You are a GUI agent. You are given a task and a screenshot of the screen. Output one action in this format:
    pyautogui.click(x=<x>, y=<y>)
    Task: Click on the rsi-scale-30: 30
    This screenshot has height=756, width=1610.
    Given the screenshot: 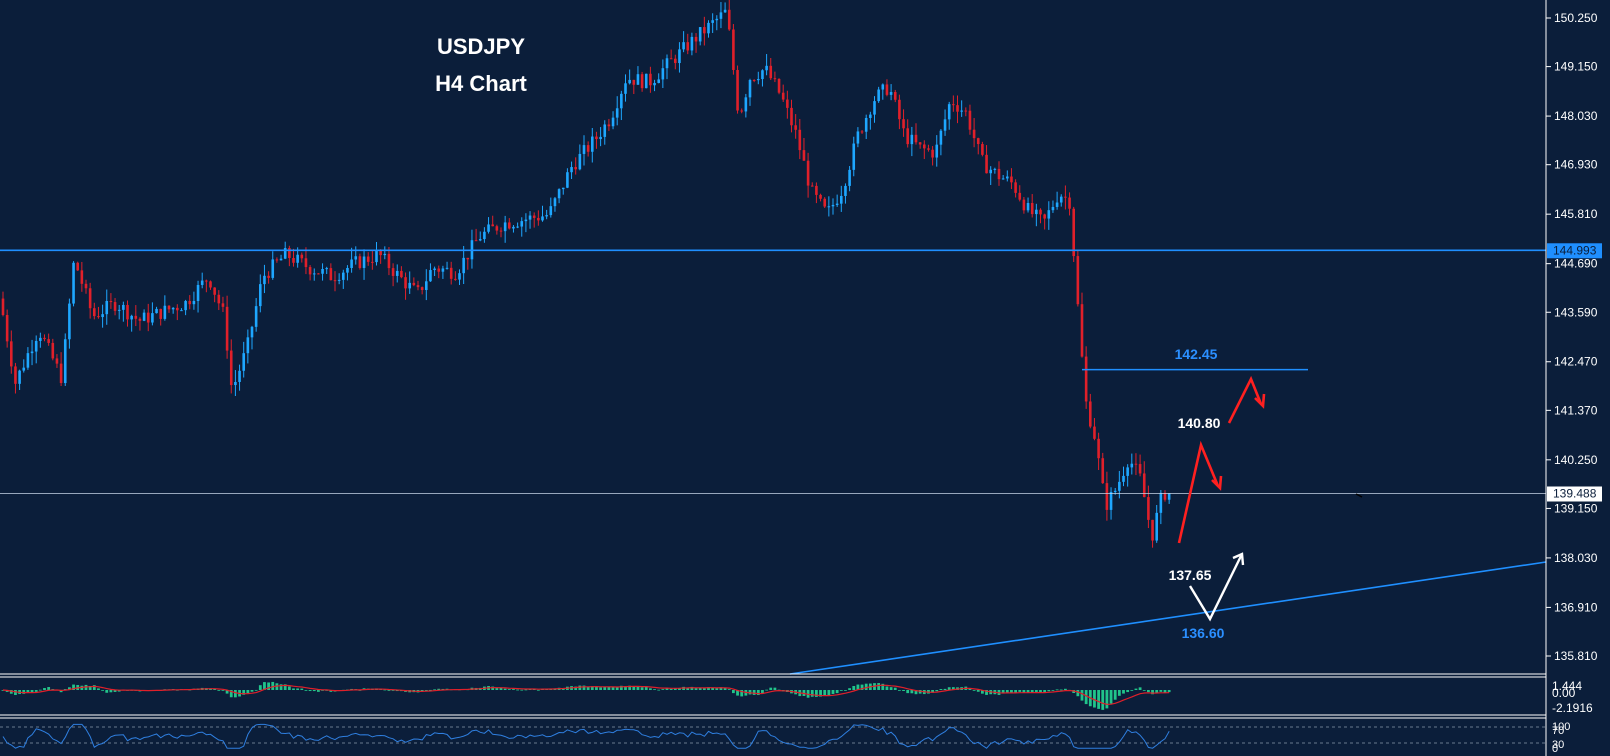 What is the action you would take?
    pyautogui.click(x=1558, y=745)
    